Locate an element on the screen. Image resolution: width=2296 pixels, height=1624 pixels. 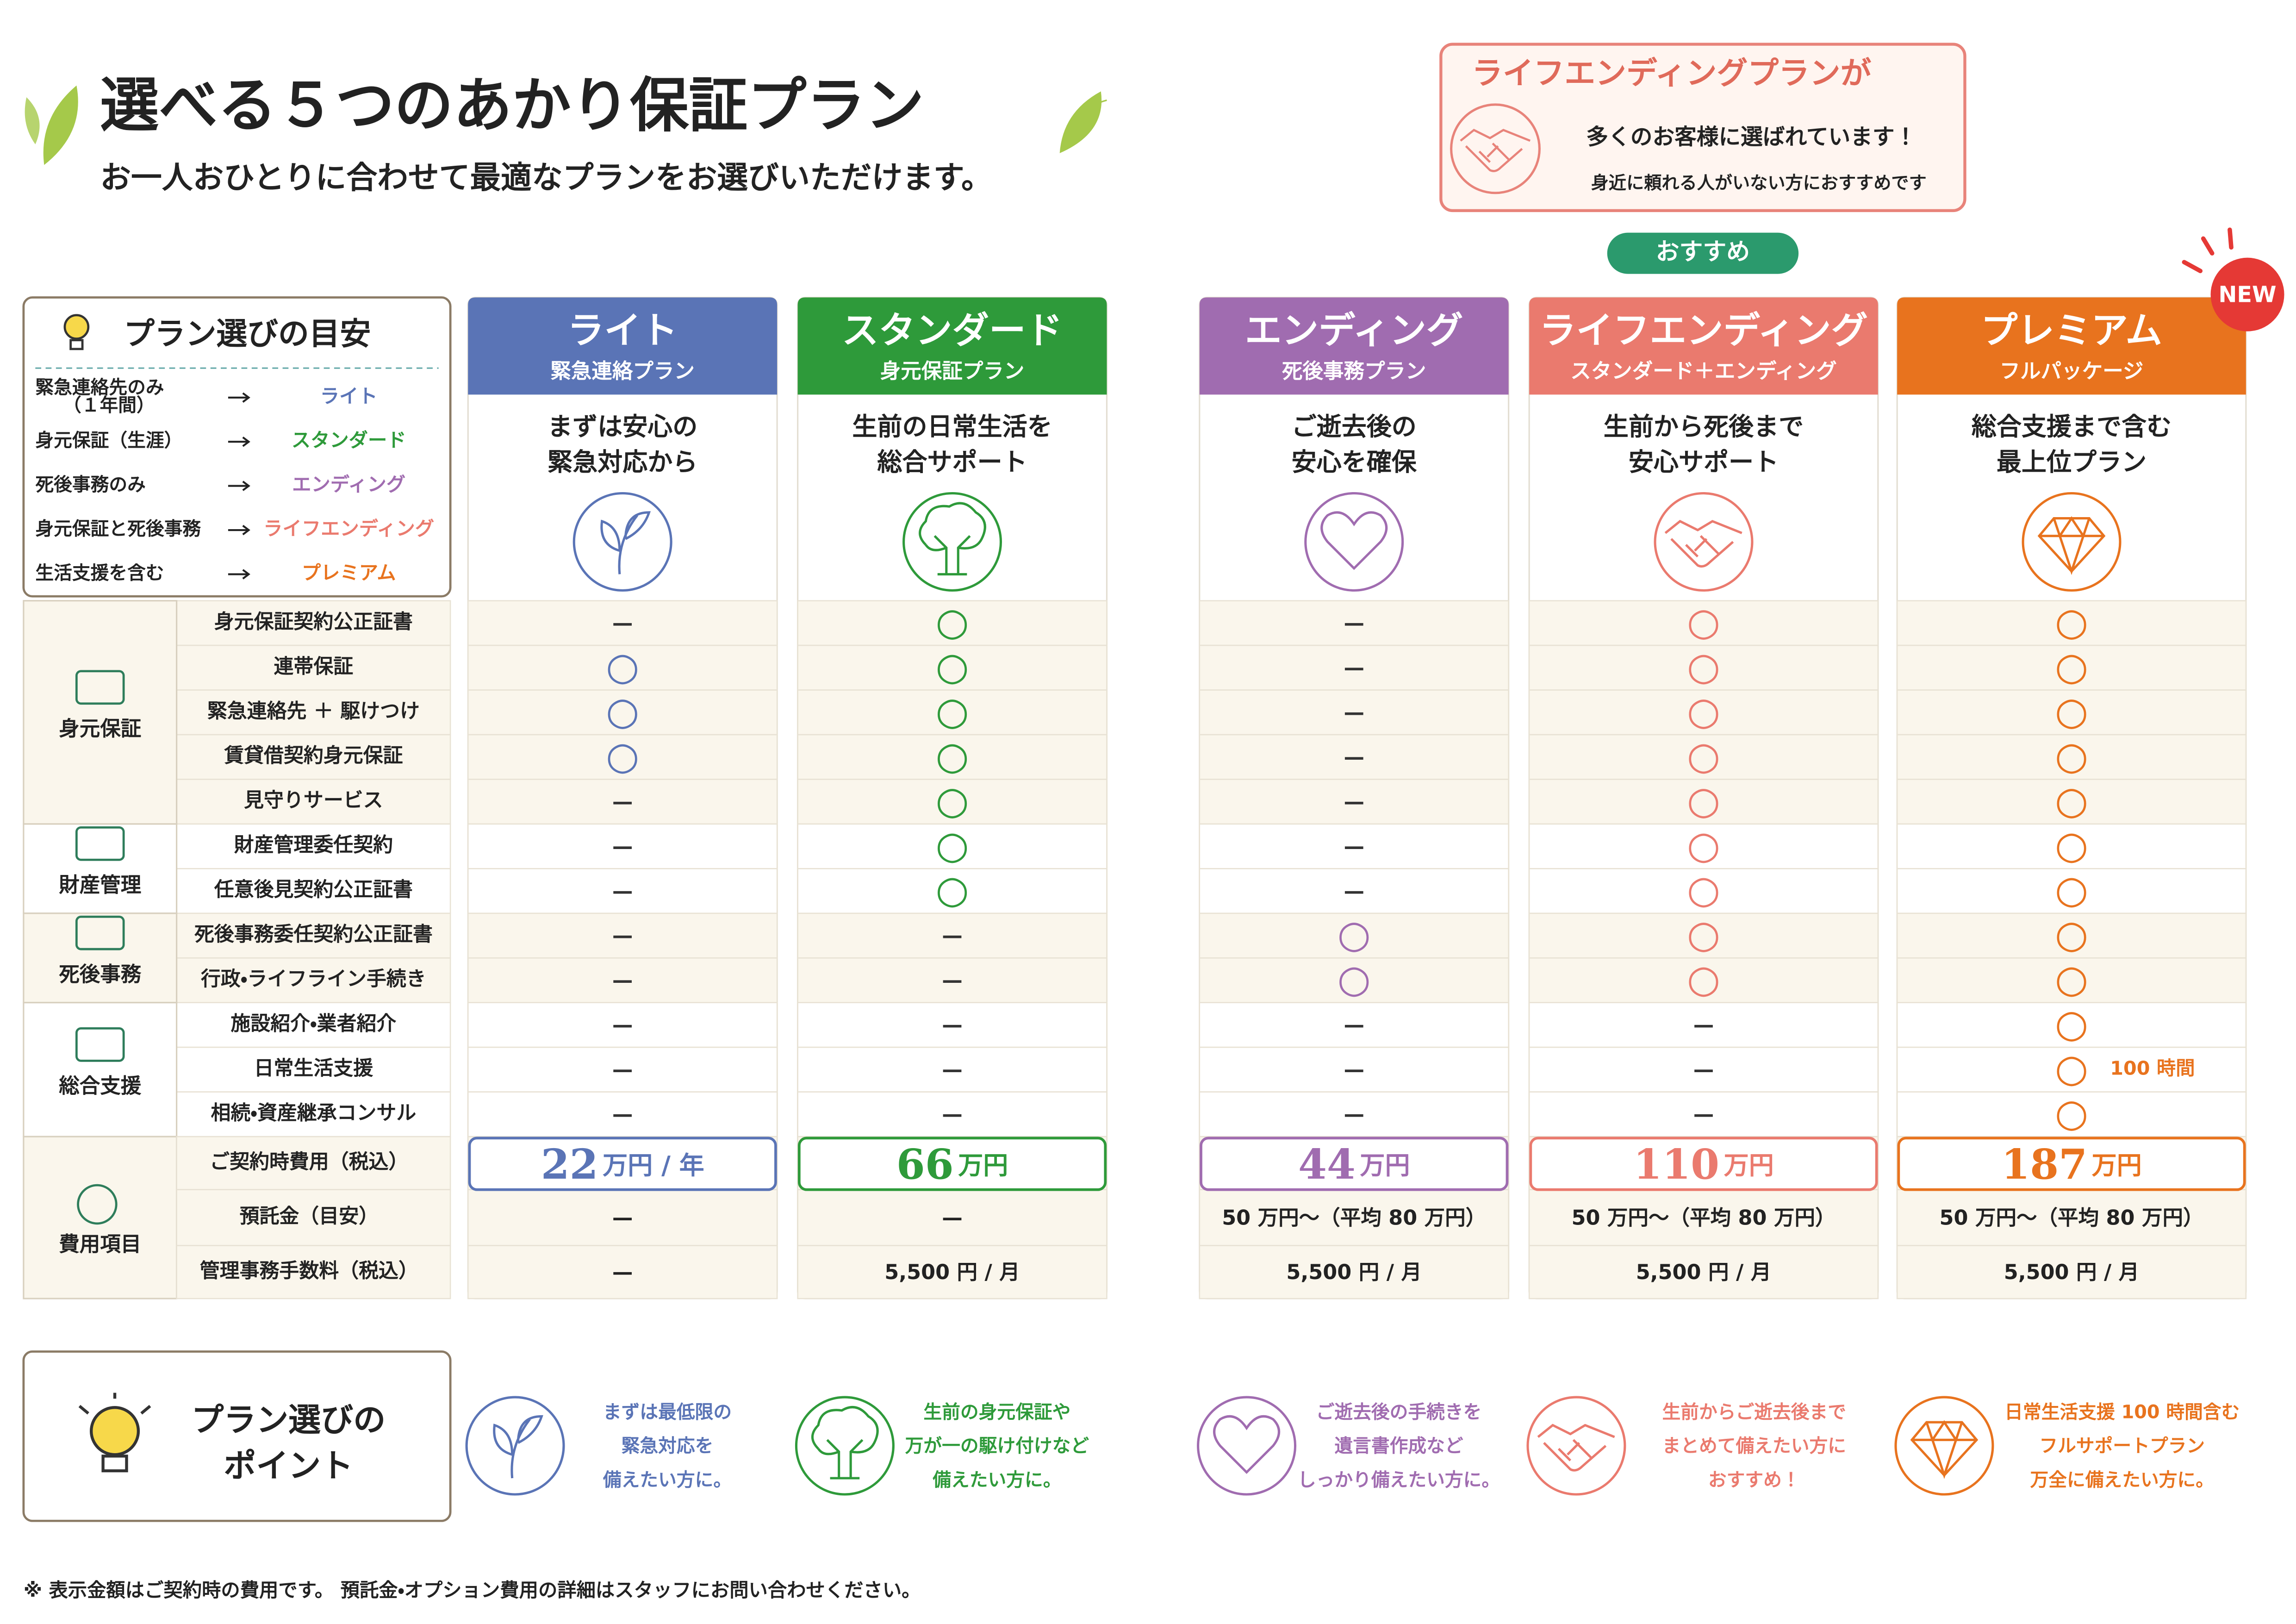
point-text: ご逝去後の手続きを is located at coordinates (1399, 1412).